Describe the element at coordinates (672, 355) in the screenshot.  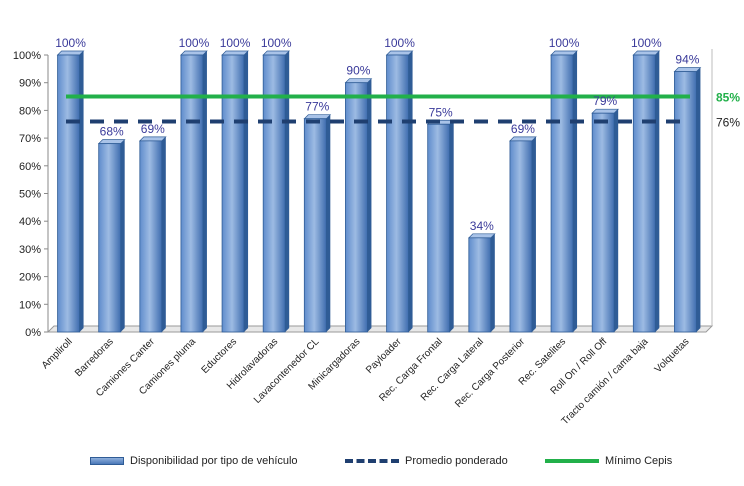
I see `category-label: Volquetas` at that location.